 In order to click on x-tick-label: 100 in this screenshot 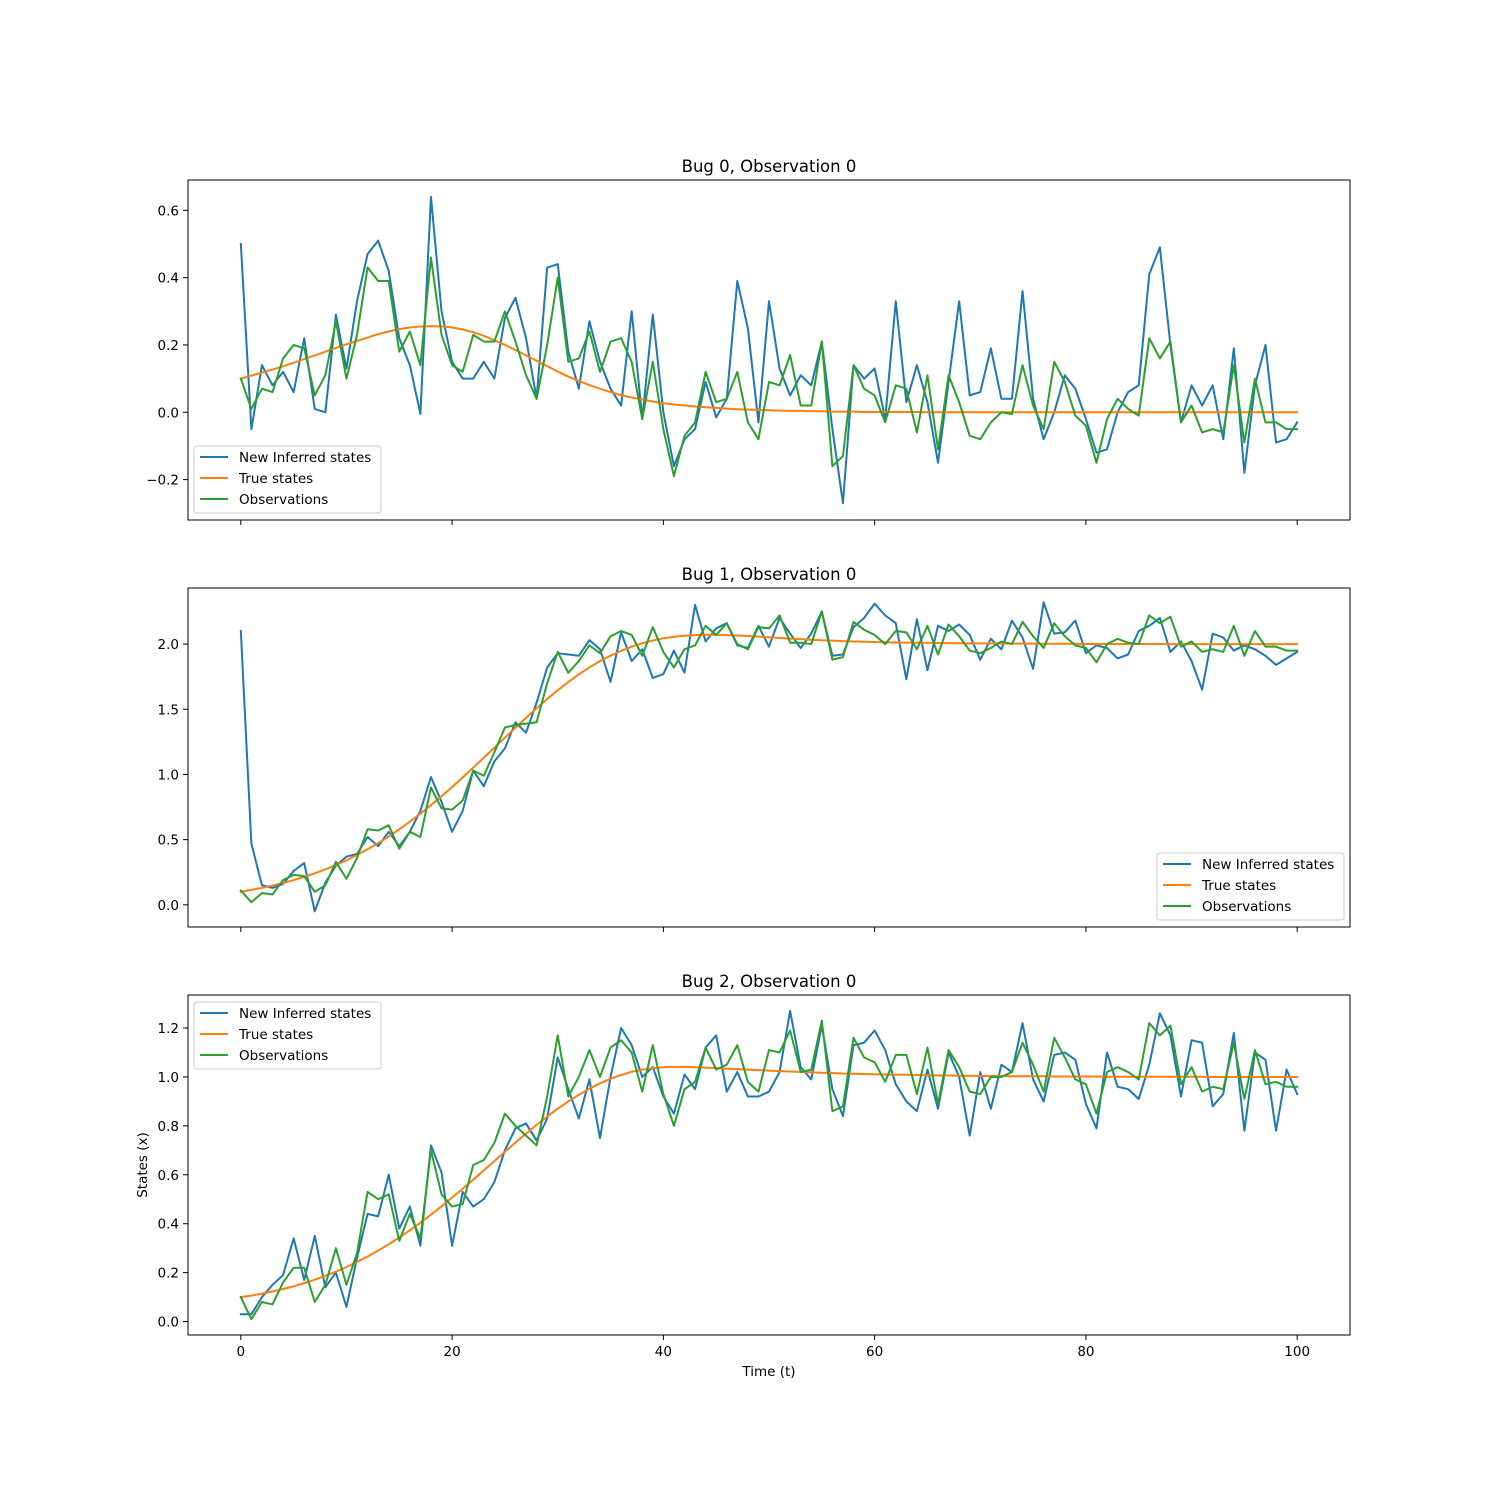, I will do `click(1297, 1352)`.